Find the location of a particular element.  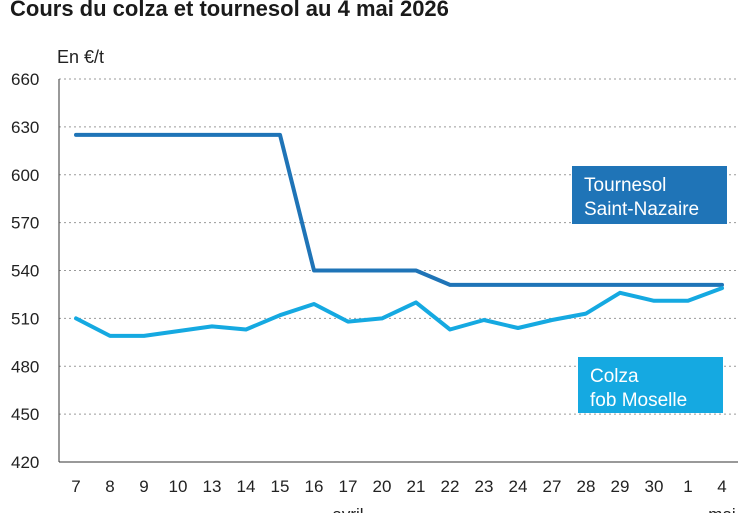

x-tick-label: 29 is located at coordinates (620, 486).